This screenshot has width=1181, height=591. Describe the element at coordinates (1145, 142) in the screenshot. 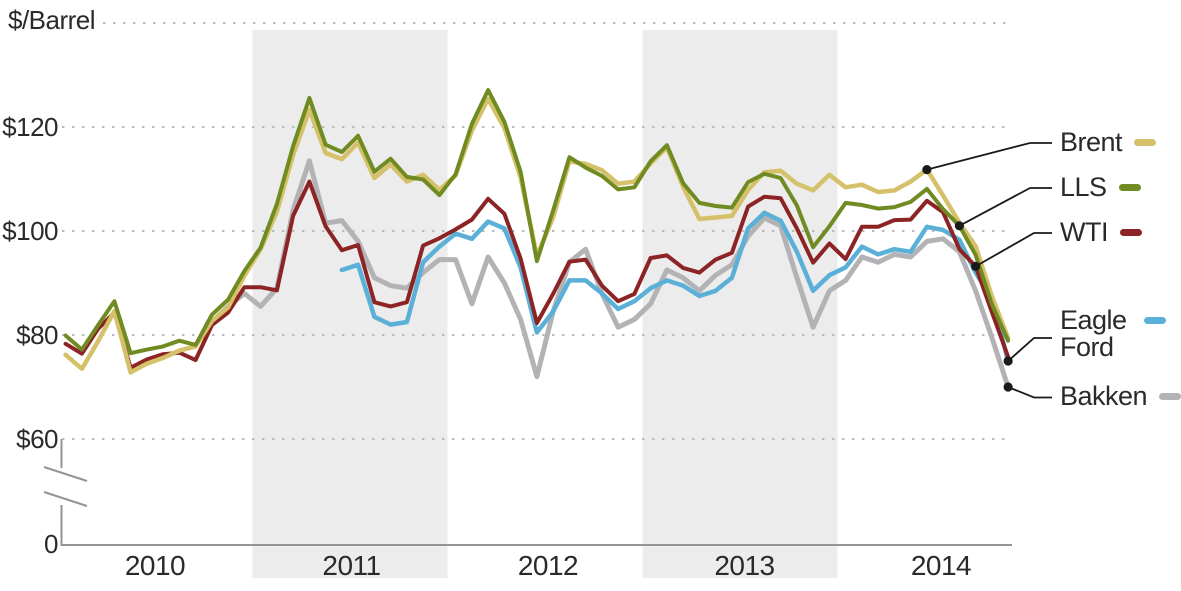

I see `legend-swatch-brent` at that location.